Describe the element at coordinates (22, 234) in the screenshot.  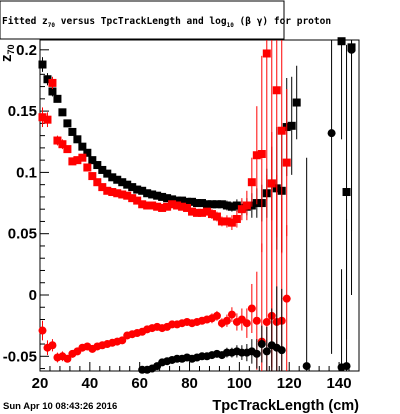
I see `y-tick-label: 0.05` at that location.